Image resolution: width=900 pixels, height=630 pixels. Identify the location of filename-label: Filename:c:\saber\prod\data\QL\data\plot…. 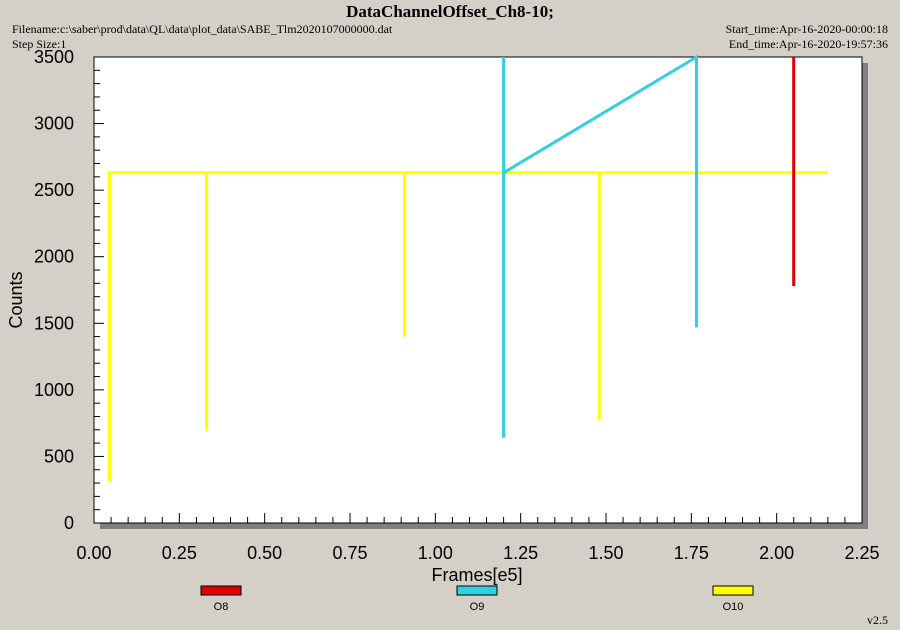
(202, 29).